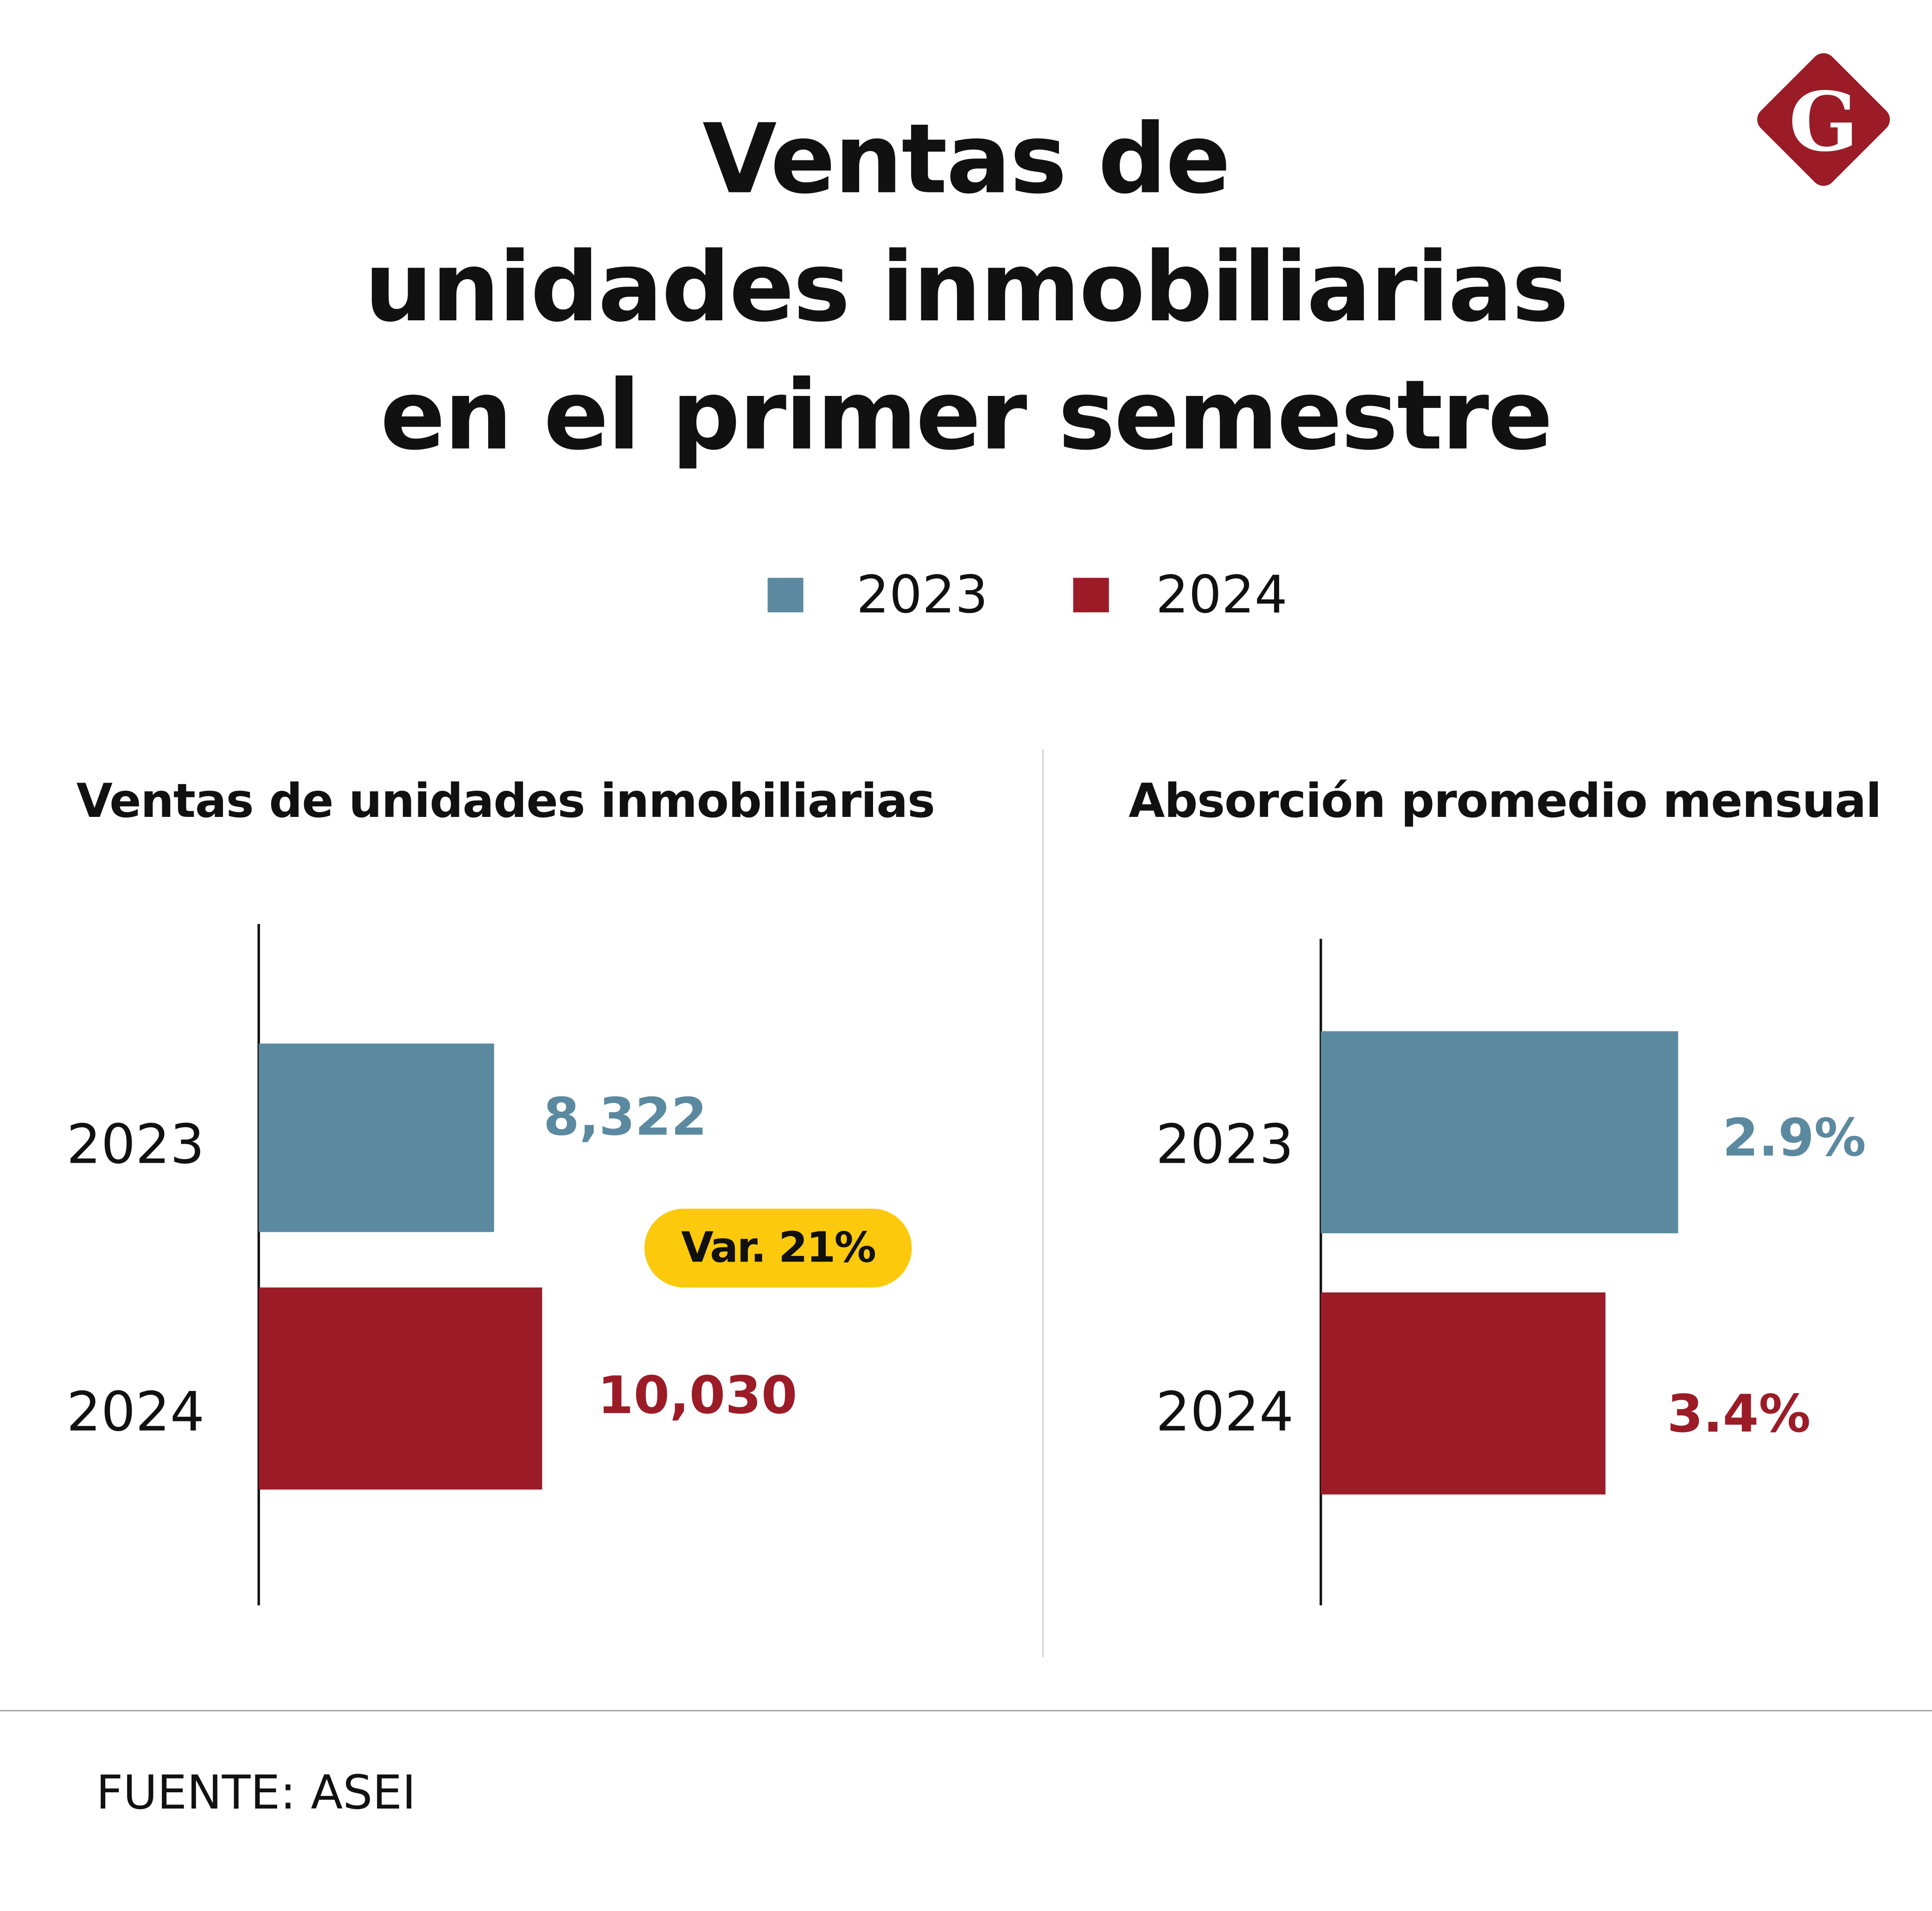  Describe the element at coordinates (1505, 801) in the screenshot. I see `chart-title-absorcion: Absorción promedio mensual` at that location.